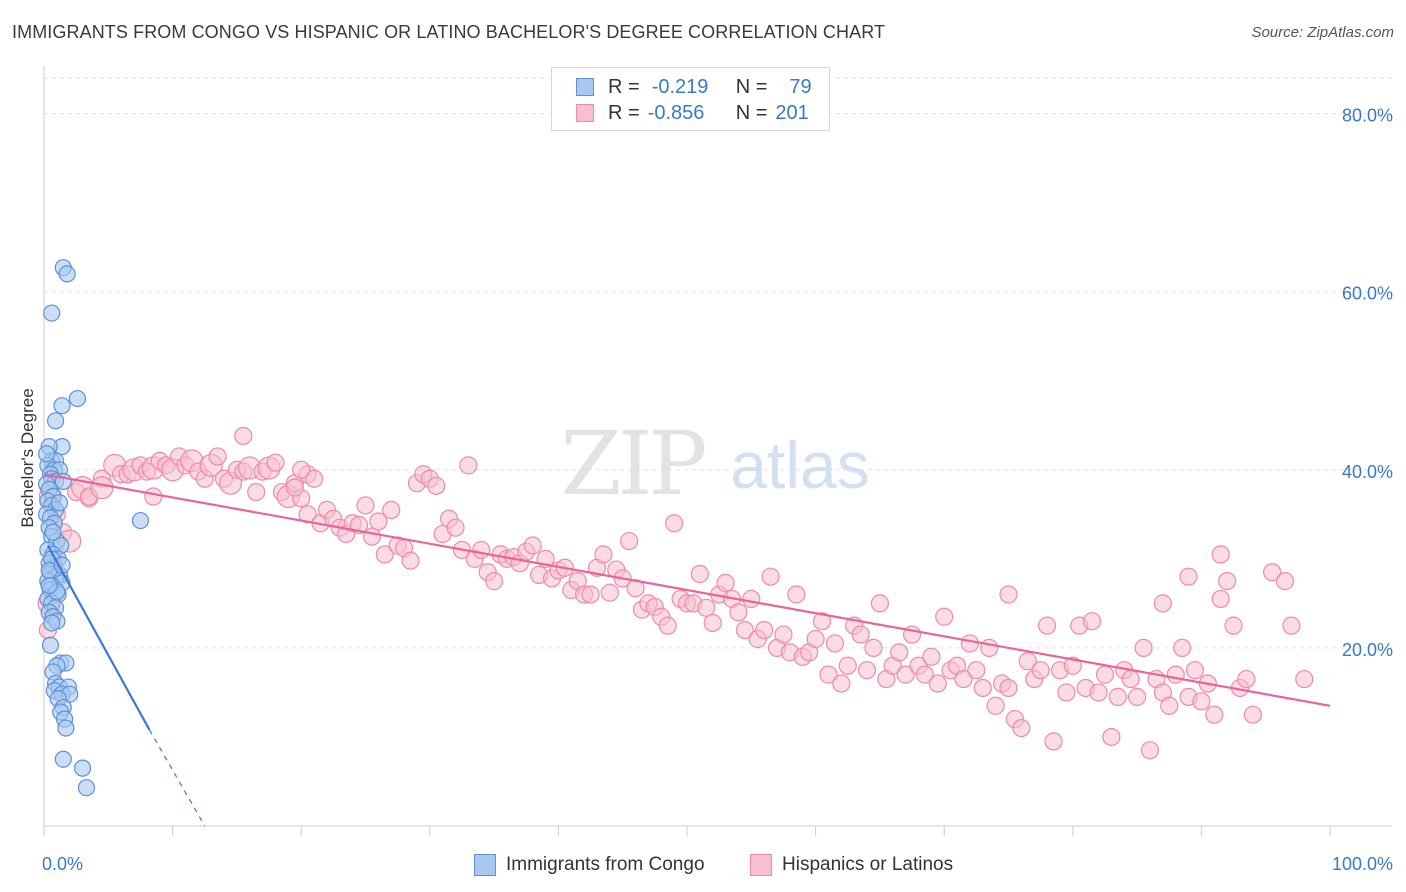 Image resolution: width=1406 pixels, height=892 pixels. I want to click on bottom-legend-congo: Immigrants from Congo, so click(589, 865).